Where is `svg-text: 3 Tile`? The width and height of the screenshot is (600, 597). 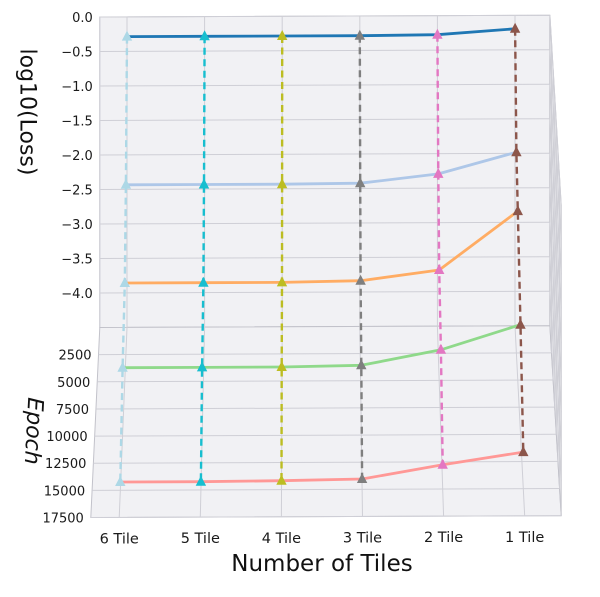
svg-text: 3 Tile is located at coordinates (362, 538).